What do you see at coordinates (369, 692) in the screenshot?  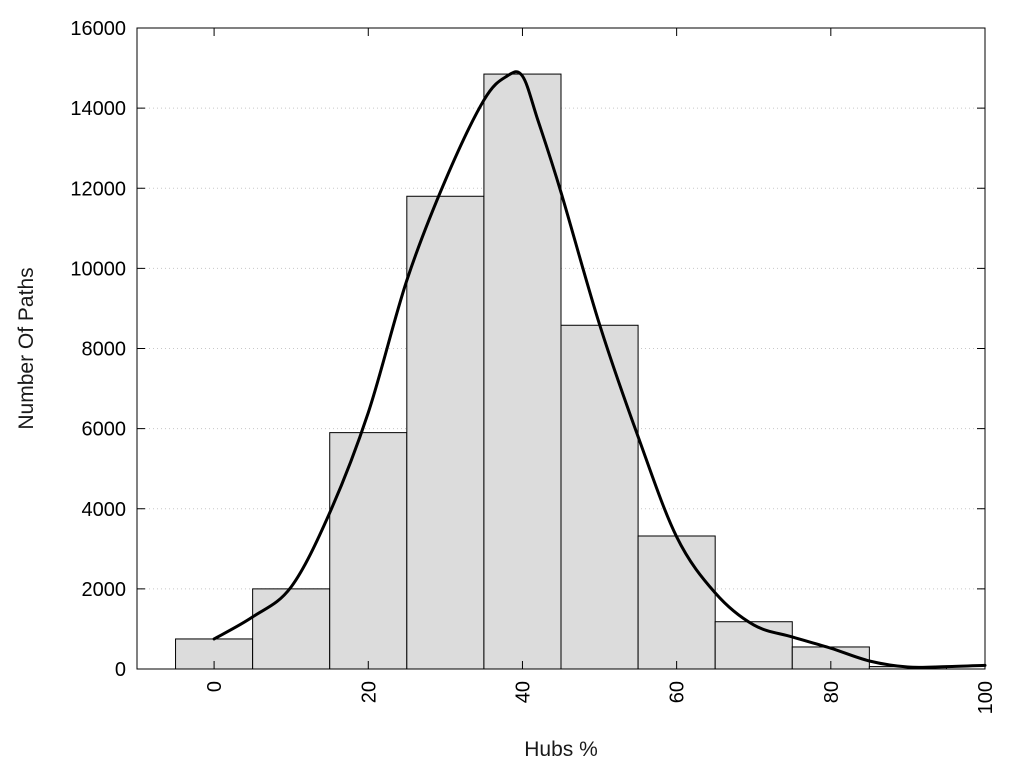 I see `x-tick-label: 20` at bounding box center [369, 692].